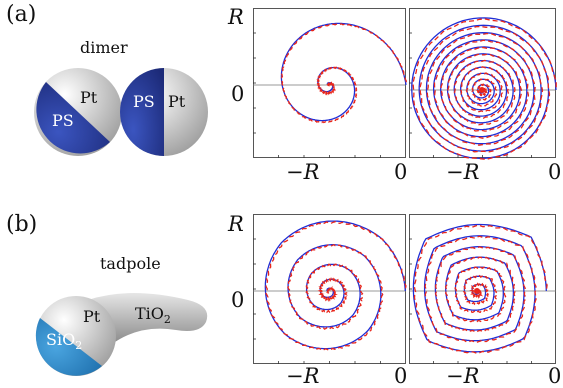 This screenshot has height=388, width=563. I want to click on dimer-pt-right: Pt, so click(177, 101).